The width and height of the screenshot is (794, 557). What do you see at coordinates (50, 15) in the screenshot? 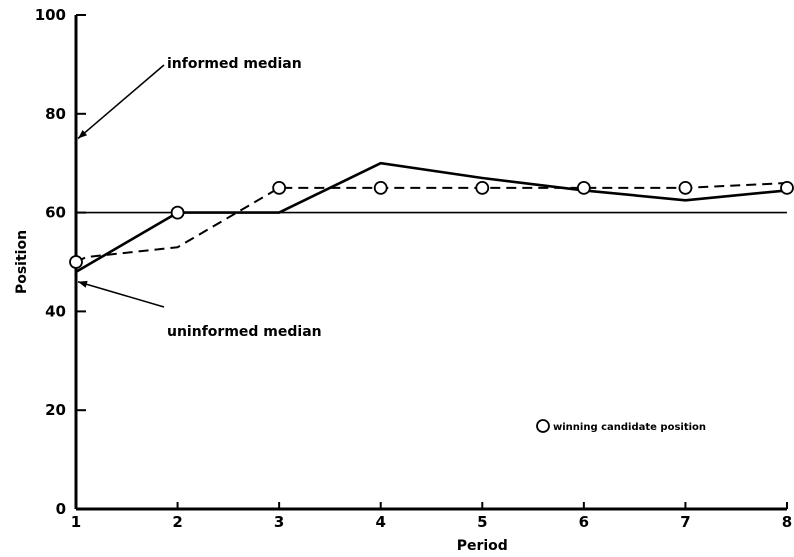
I see `y-tick-label-100: 100` at bounding box center [50, 15].